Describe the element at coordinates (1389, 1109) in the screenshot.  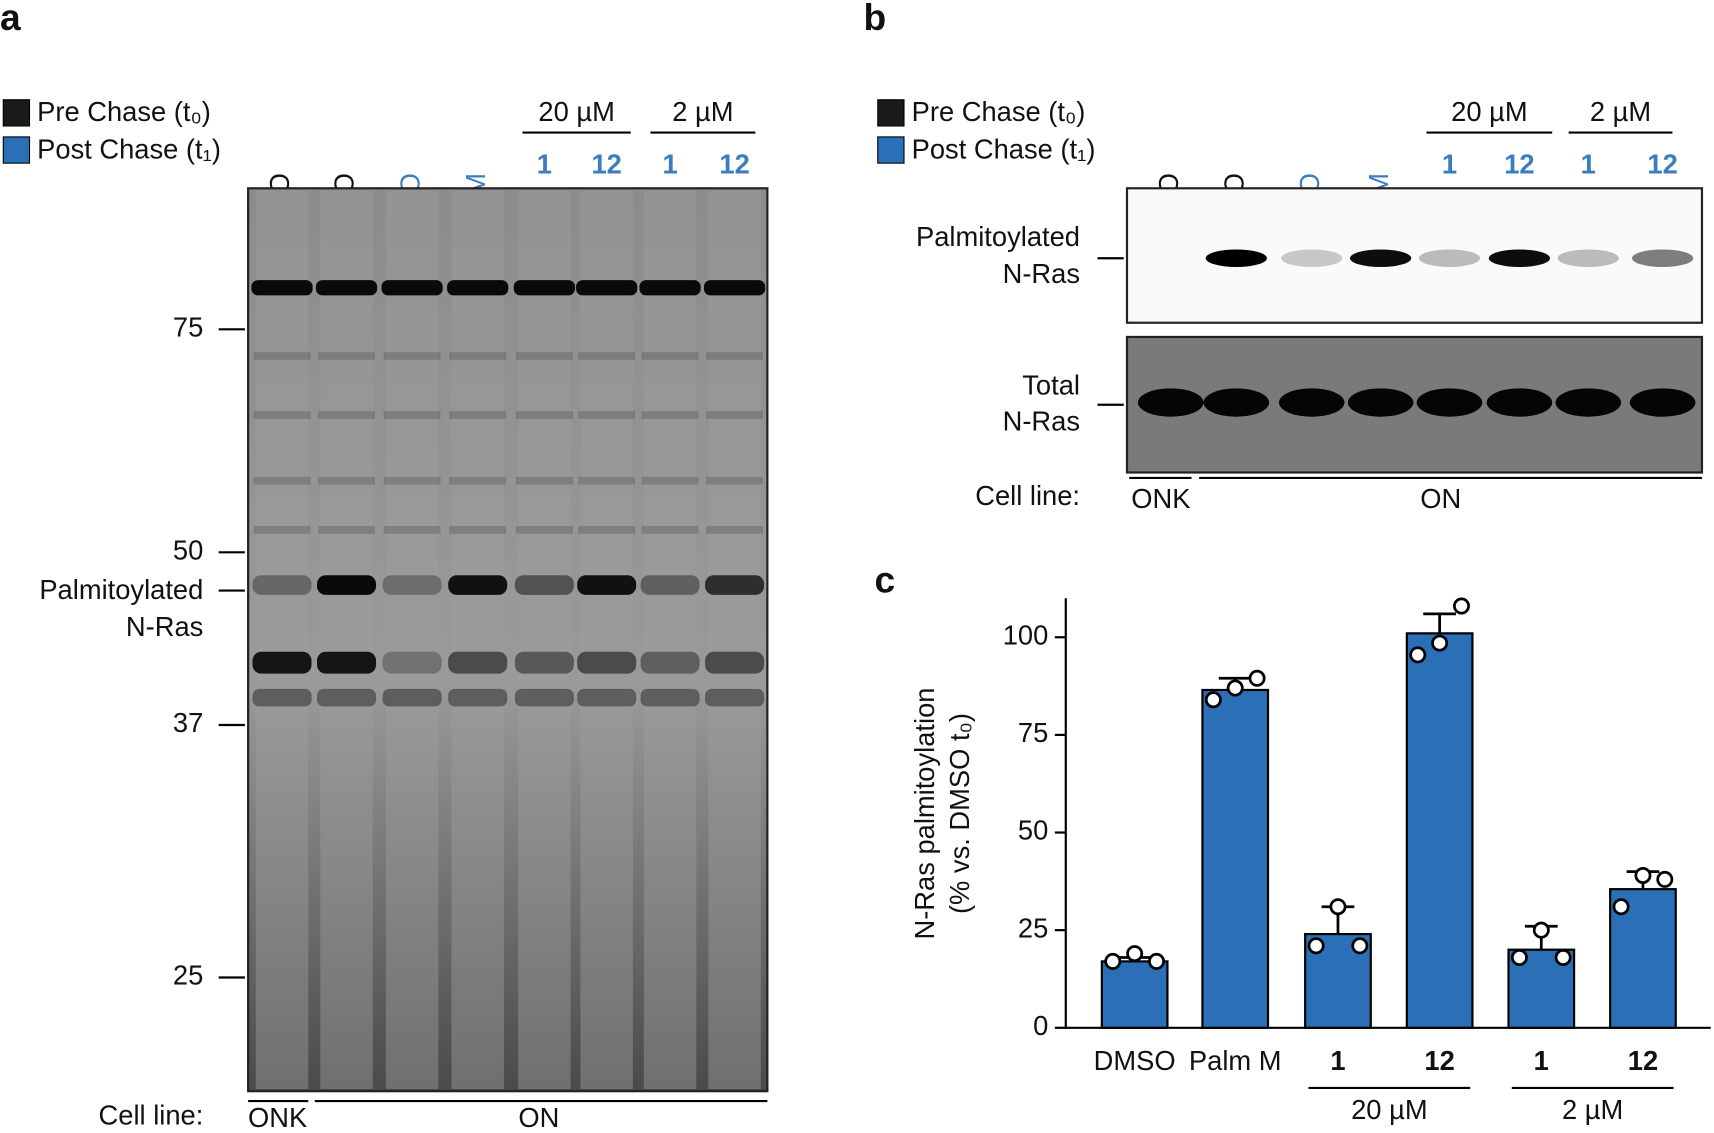
I see `group-label: 20 µM` at that location.